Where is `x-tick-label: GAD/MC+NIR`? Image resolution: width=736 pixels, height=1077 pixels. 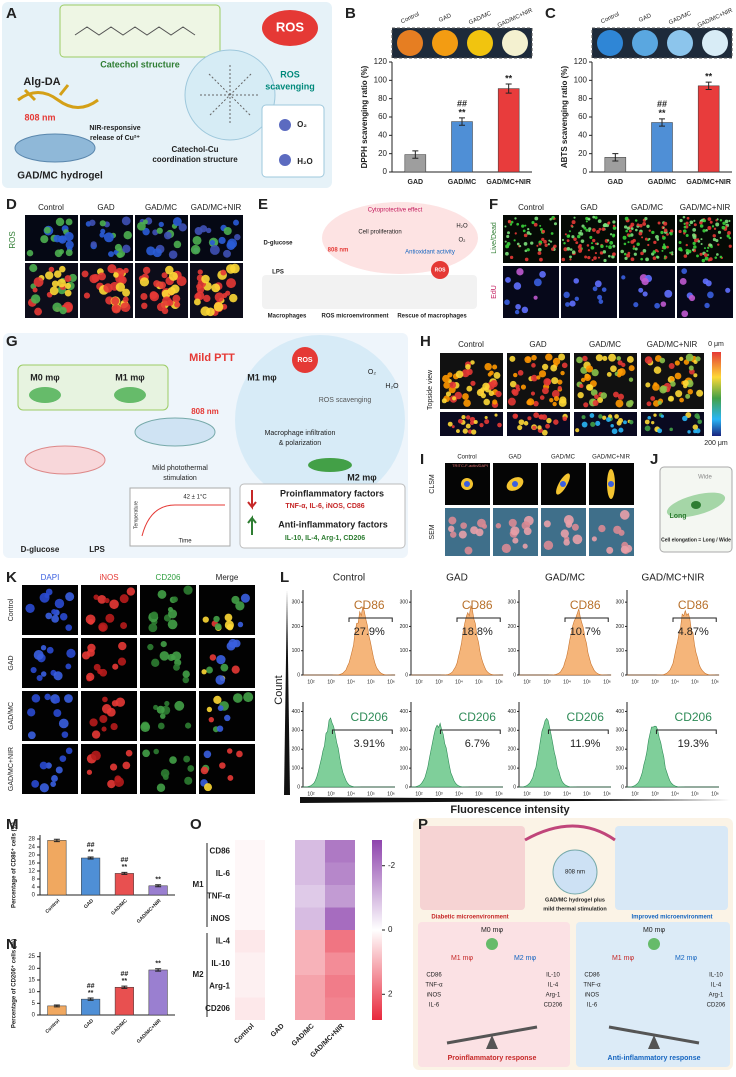 x-tick-label: GAD/MC+NIR is located at coordinates (508, 182).